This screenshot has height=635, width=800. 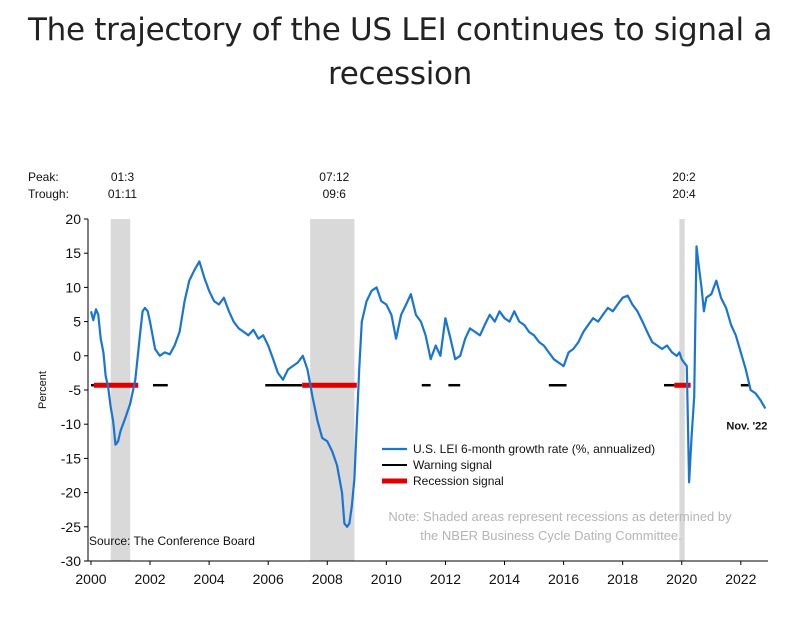 What do you see at coordinates (622, 579) in the screenshot?
I see `x-tick-label: 2018` at bounding box center [622, 579].